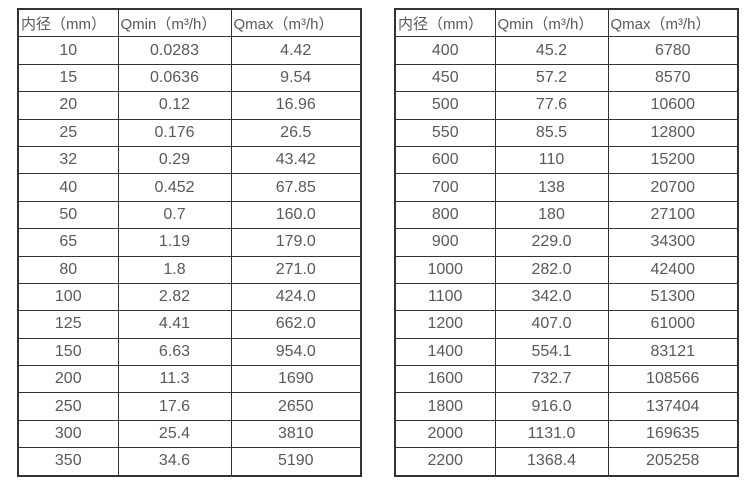  I want to click on table-cell: 407.0, so click(551, 324).